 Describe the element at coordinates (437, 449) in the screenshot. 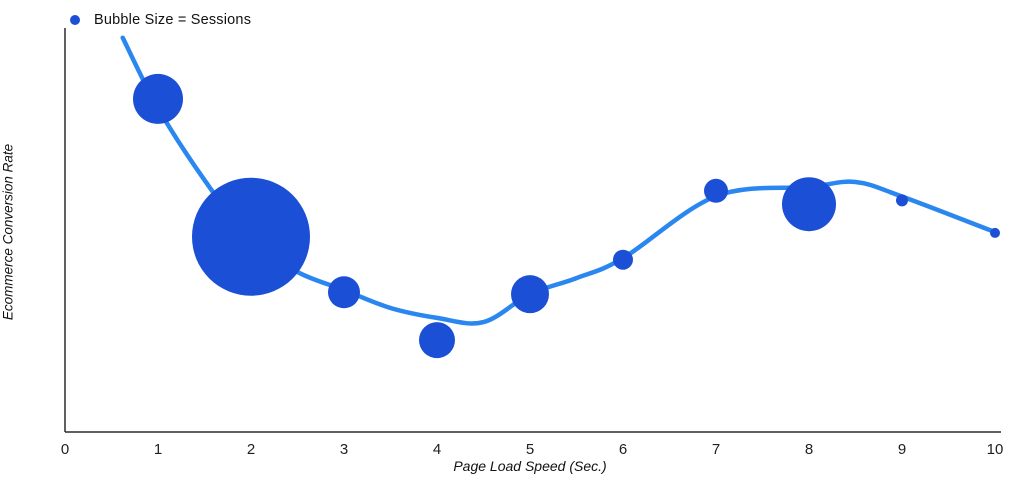

I see `x-tick-label: 4` at that location.